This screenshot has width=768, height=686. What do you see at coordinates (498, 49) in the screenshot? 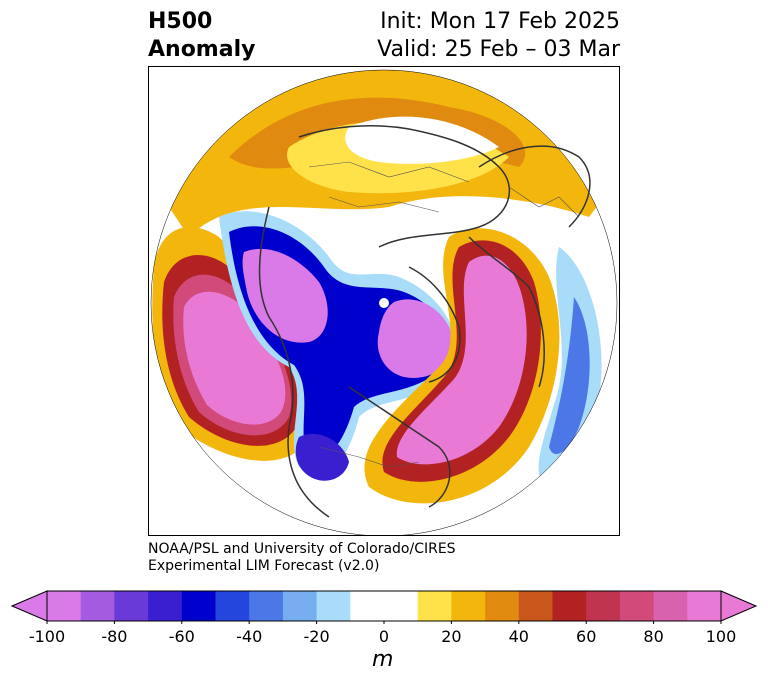
I see `valid-date-label: Valid: 25 Feb – 03 Mar` at bounding box center [498, 49].